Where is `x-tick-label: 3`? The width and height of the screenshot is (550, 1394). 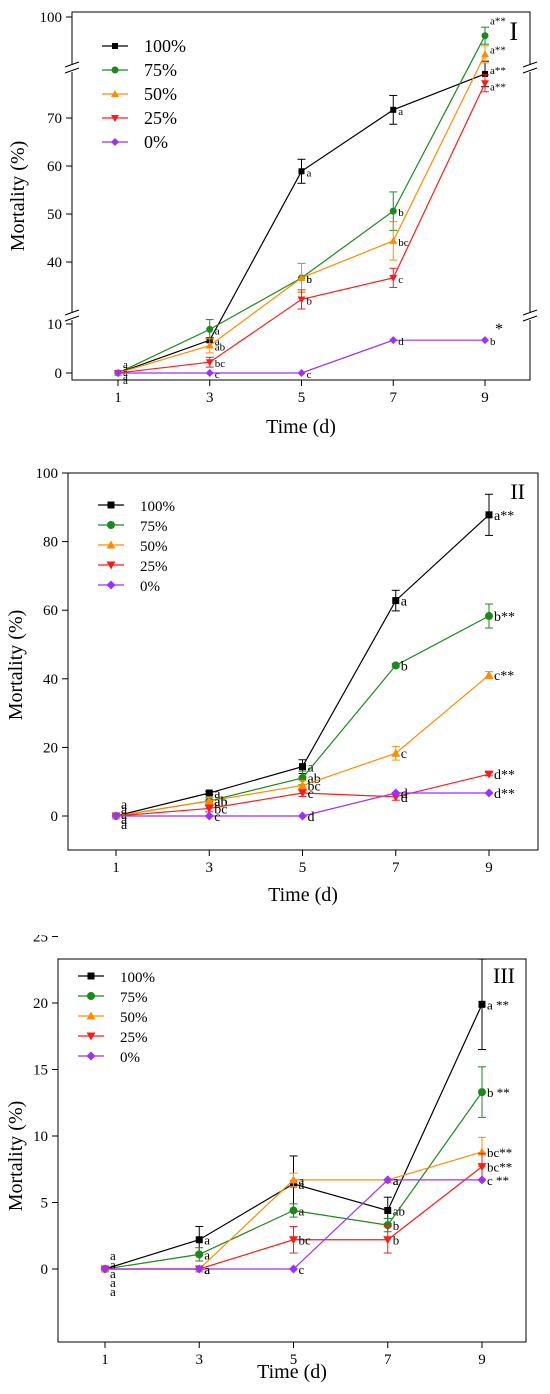 x-tick-label: 3 is located at coordinates (210, 398).